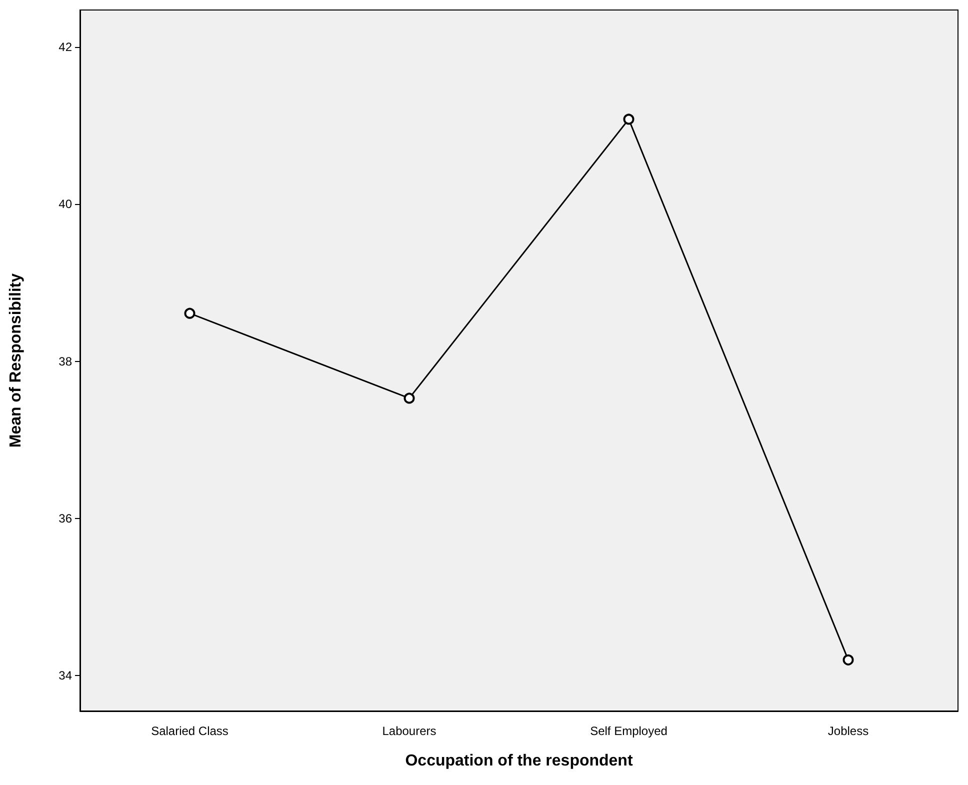 This screenshot has width=968, height=785. Describe the element at coordinates (629, 731) in the screenshot. I see `x-tick-label: Self Employed` at that location.